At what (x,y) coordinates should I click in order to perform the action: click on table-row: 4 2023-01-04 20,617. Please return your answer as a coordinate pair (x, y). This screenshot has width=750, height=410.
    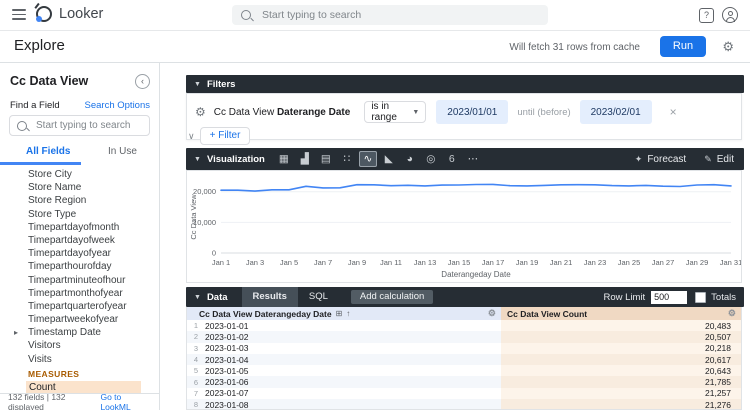
    Looking at the image, I should click on (464, 359).